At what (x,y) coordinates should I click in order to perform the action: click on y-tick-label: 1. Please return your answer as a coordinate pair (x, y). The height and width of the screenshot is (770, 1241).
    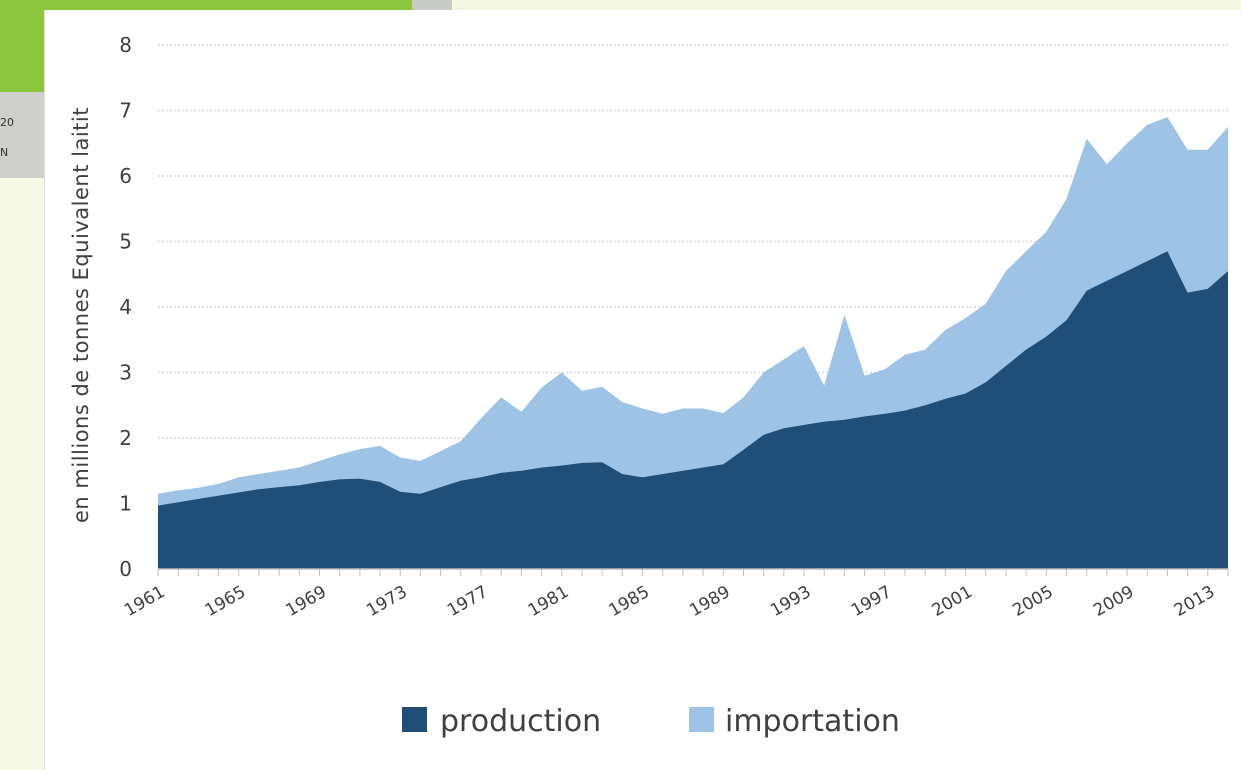
    Looking at the image, I should click on (125, 504).